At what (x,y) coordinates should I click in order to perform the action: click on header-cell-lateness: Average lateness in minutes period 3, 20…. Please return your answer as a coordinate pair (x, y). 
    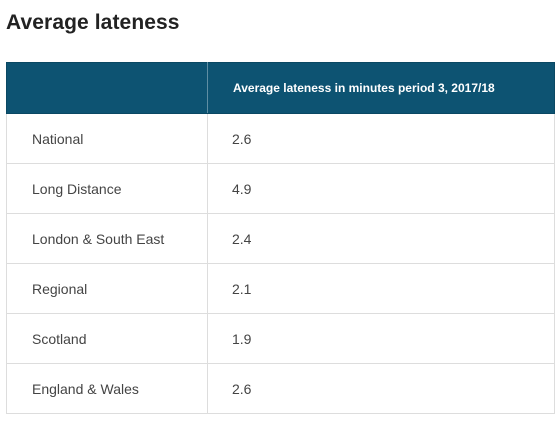
    Looking at the image, I should click on (381, 88).